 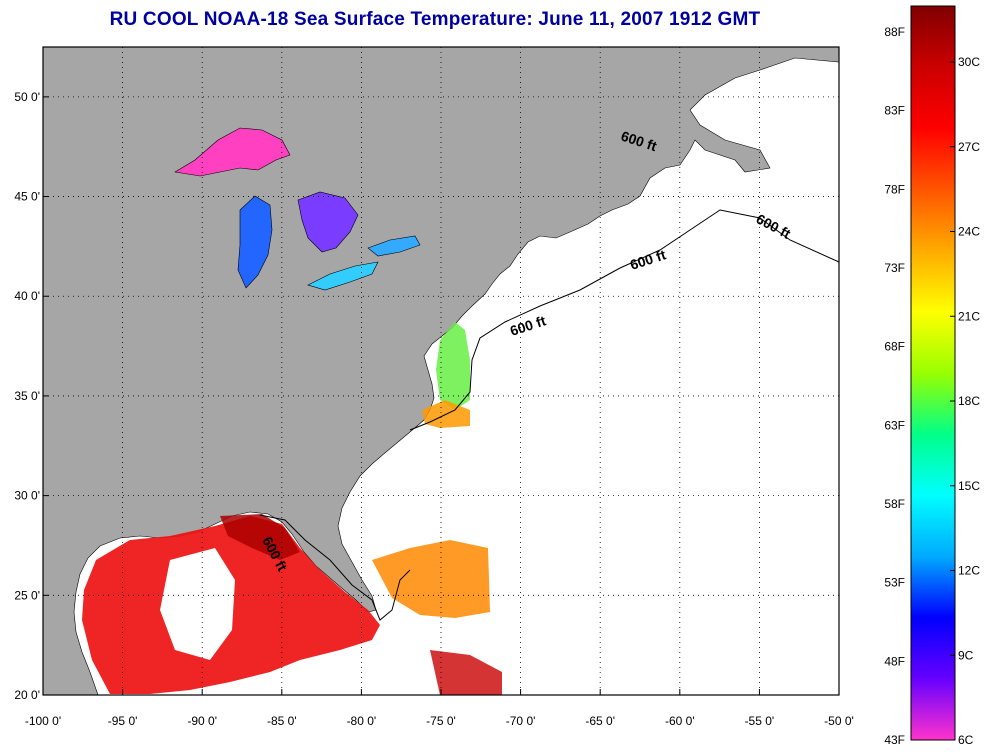 What do you see at coordinates (894, 189) in the screenshot?
I see `colorbar-fahrenheit-label: 78F` at bounding box center [894, 189].